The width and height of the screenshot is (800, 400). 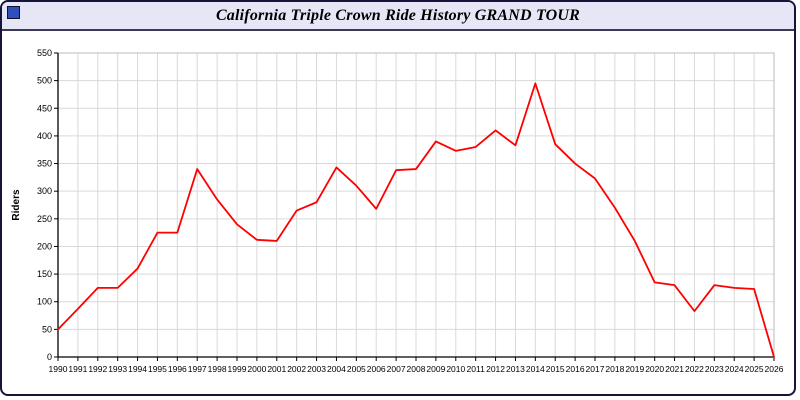 I want to click on svg-text: 2016, so click(x=575, y=369).